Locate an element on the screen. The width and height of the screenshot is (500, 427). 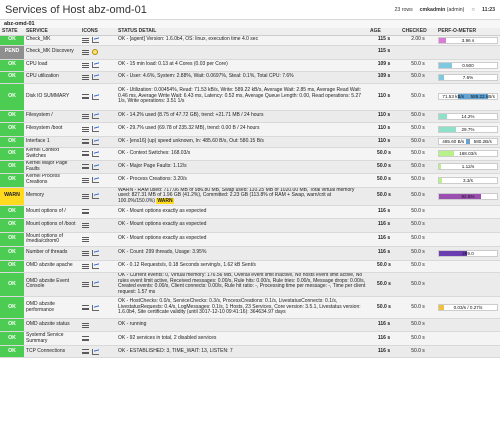
perfometer: 3.96 s is located at coordinates (468, 40).